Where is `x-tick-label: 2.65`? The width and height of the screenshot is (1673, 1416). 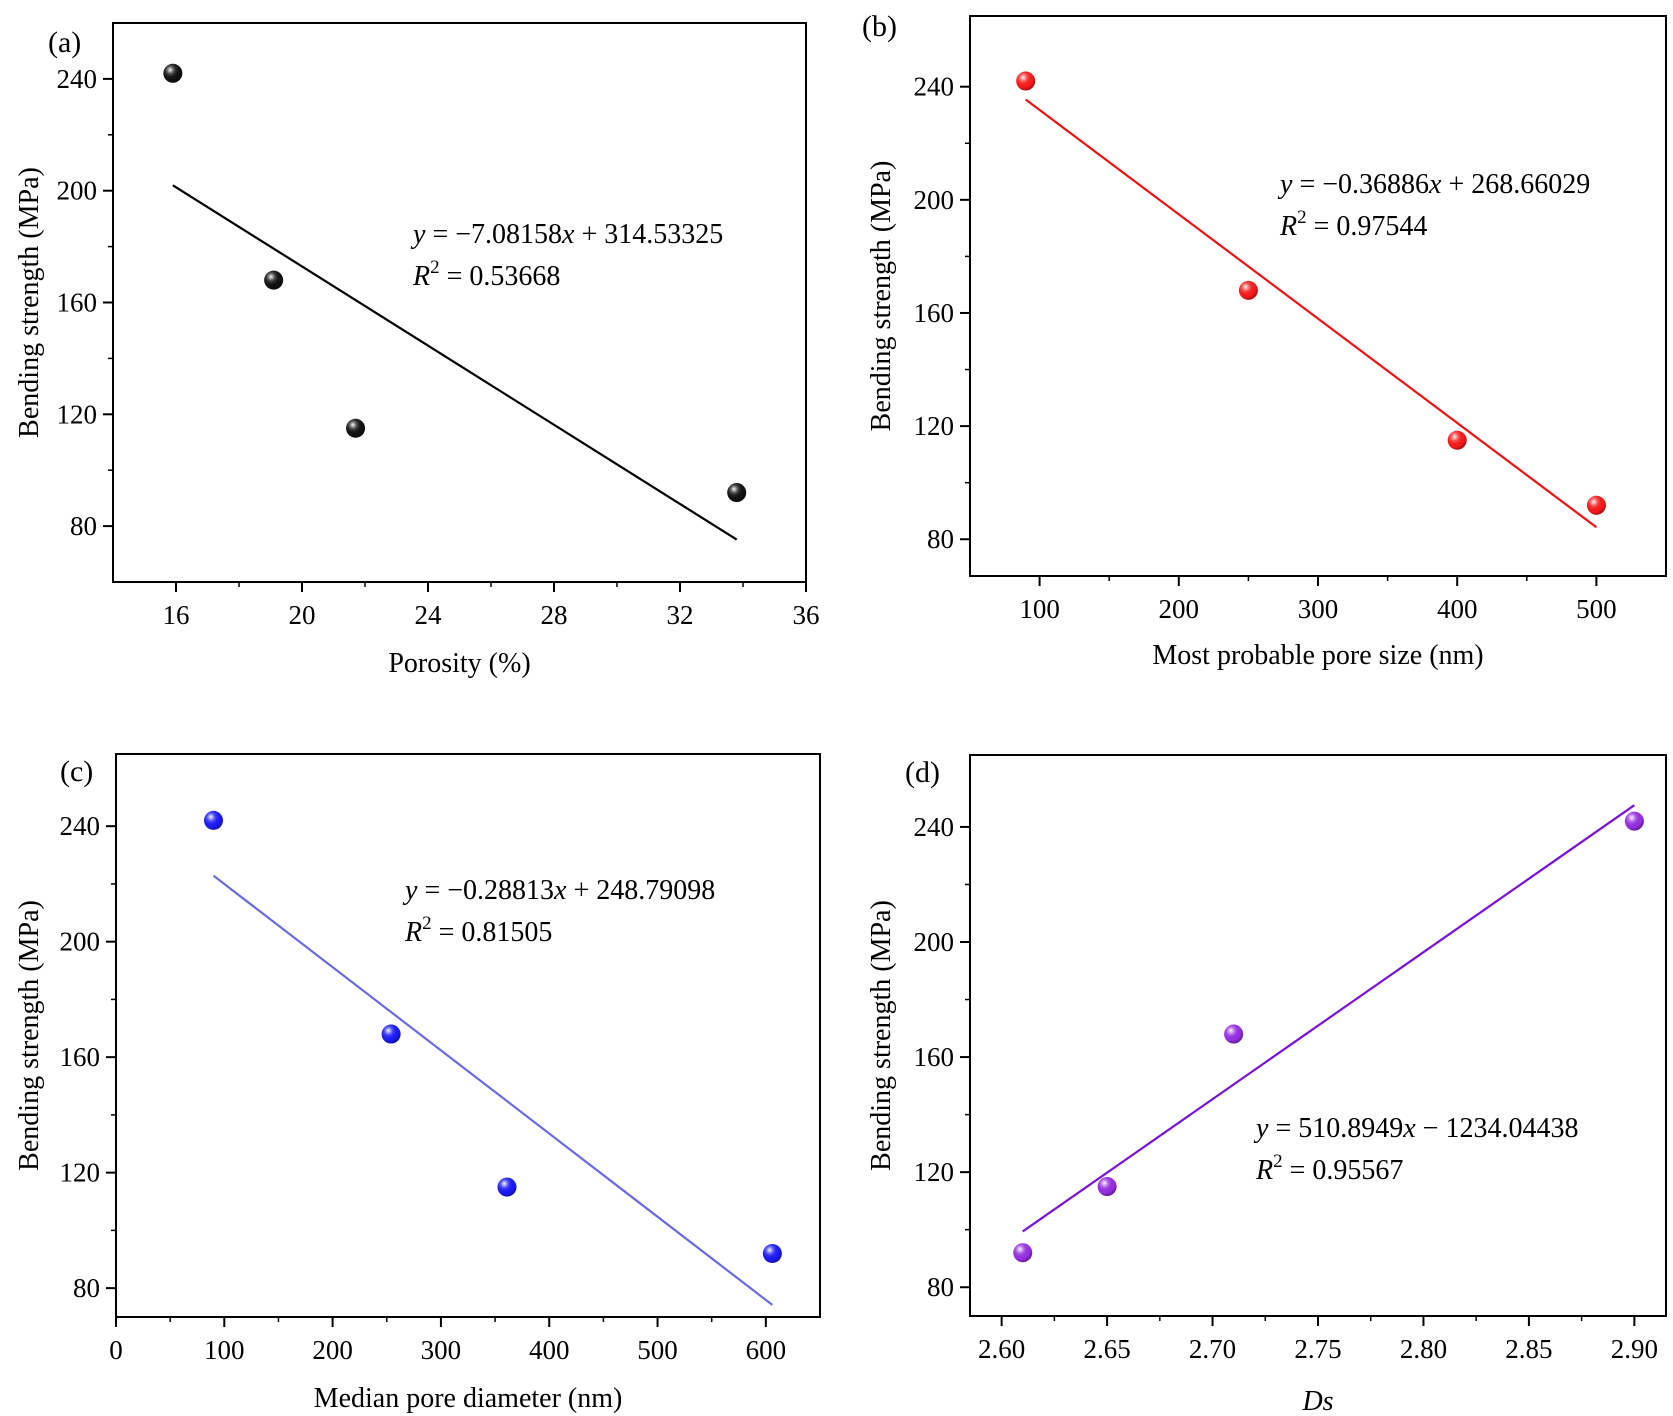 x-tick-label: 2.65 is located at coordinates (1106, 1349).